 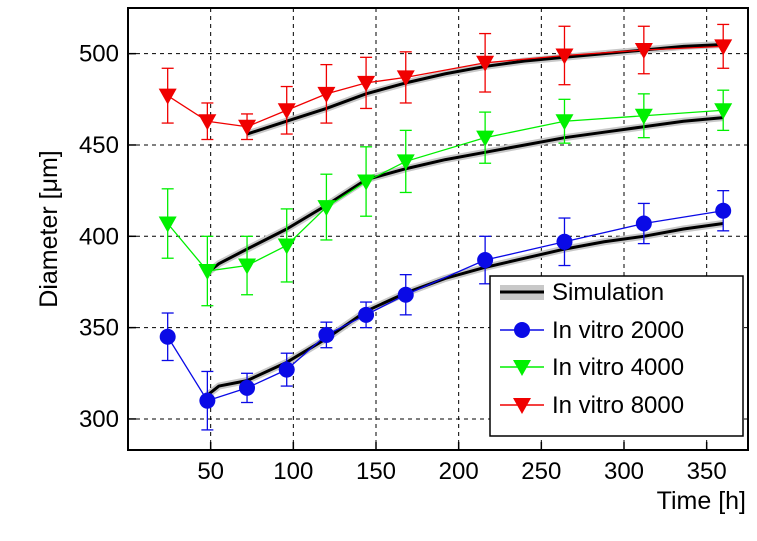 What do you see at coordinates (618, 367) in the screenshot?
I see `legend-label-in-vitro-4000: In vitro 4000` at bounding box center [618, 367].